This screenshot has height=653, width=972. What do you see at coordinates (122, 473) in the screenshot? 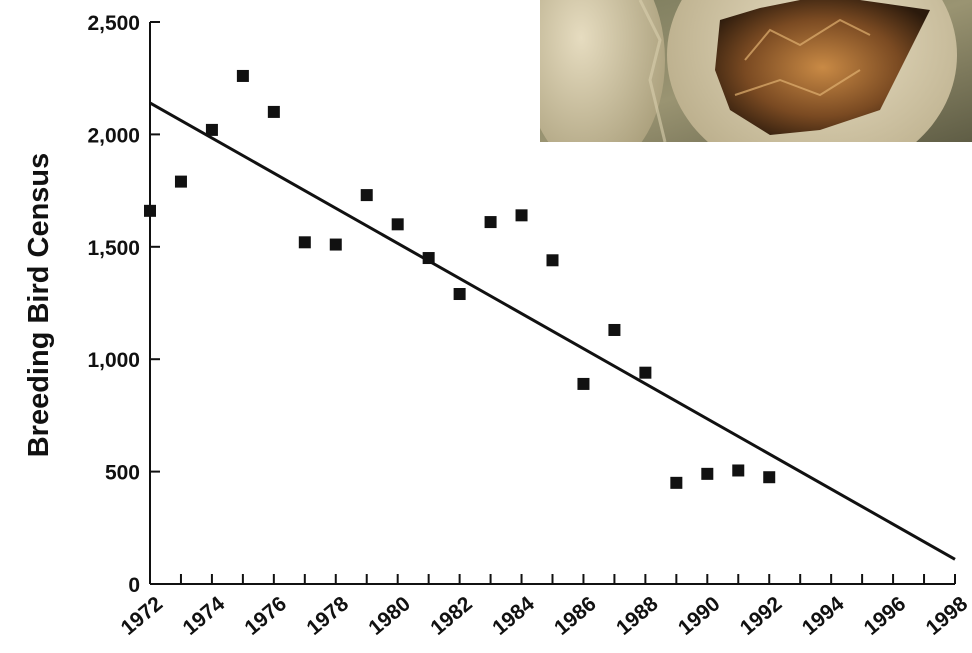
I see `y-tick-label: 500` at bounding box center [122, 473].